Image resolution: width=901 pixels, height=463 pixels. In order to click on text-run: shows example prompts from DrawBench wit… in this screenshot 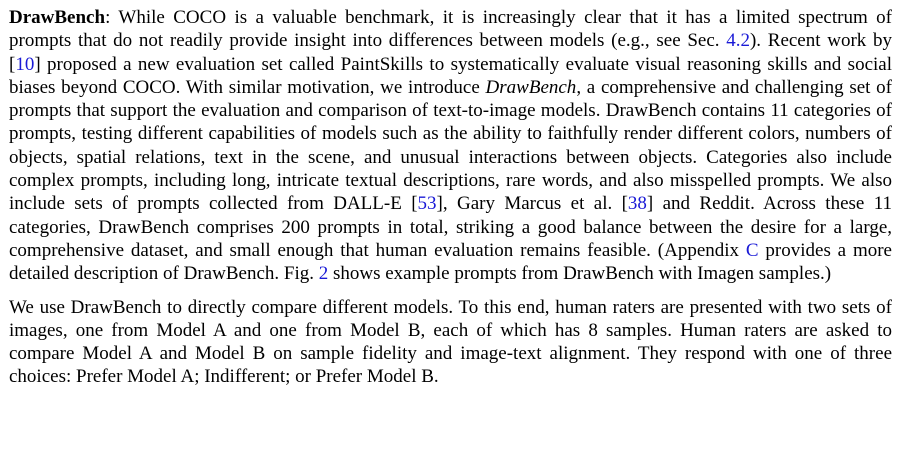, I will do `click(580, 274)`.